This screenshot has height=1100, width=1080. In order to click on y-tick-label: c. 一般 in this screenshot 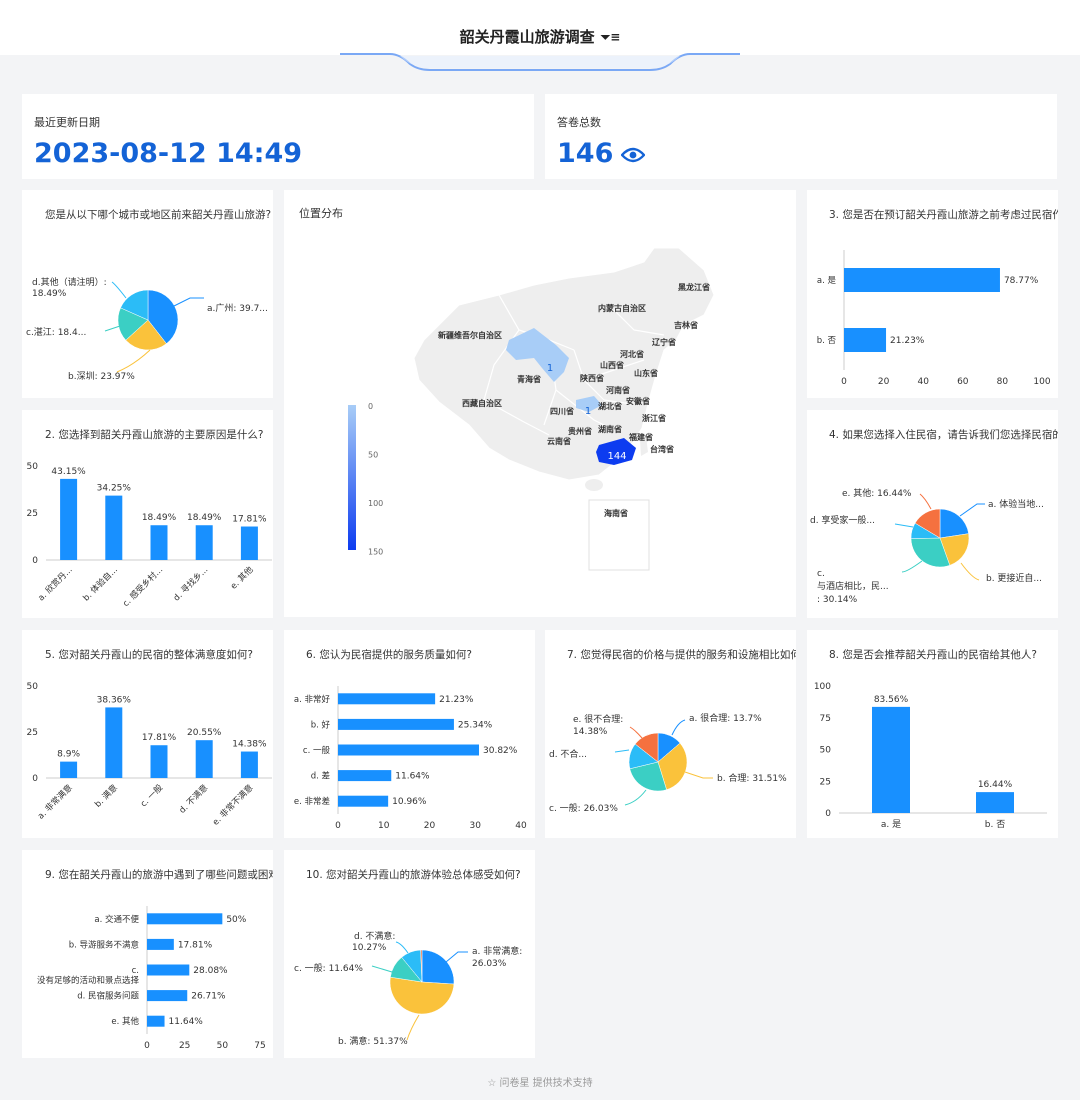, I will do `click(317, 750)`.